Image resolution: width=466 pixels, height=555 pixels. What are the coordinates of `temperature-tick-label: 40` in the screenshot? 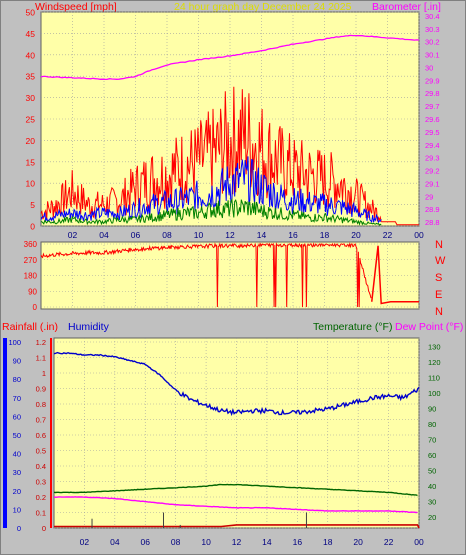 It's located at (432, 486).